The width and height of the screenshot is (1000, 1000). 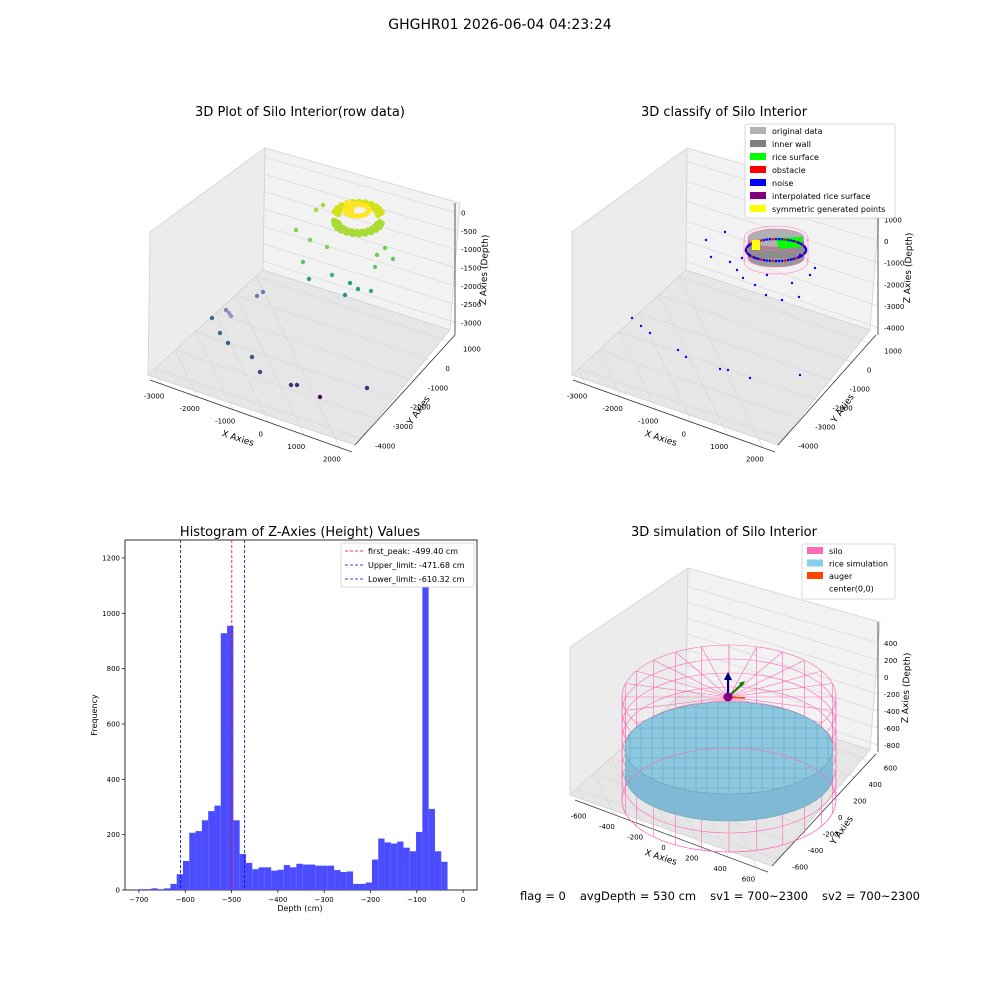 I want to click on p1-ztick: -3000, so click(x=471, y=324).